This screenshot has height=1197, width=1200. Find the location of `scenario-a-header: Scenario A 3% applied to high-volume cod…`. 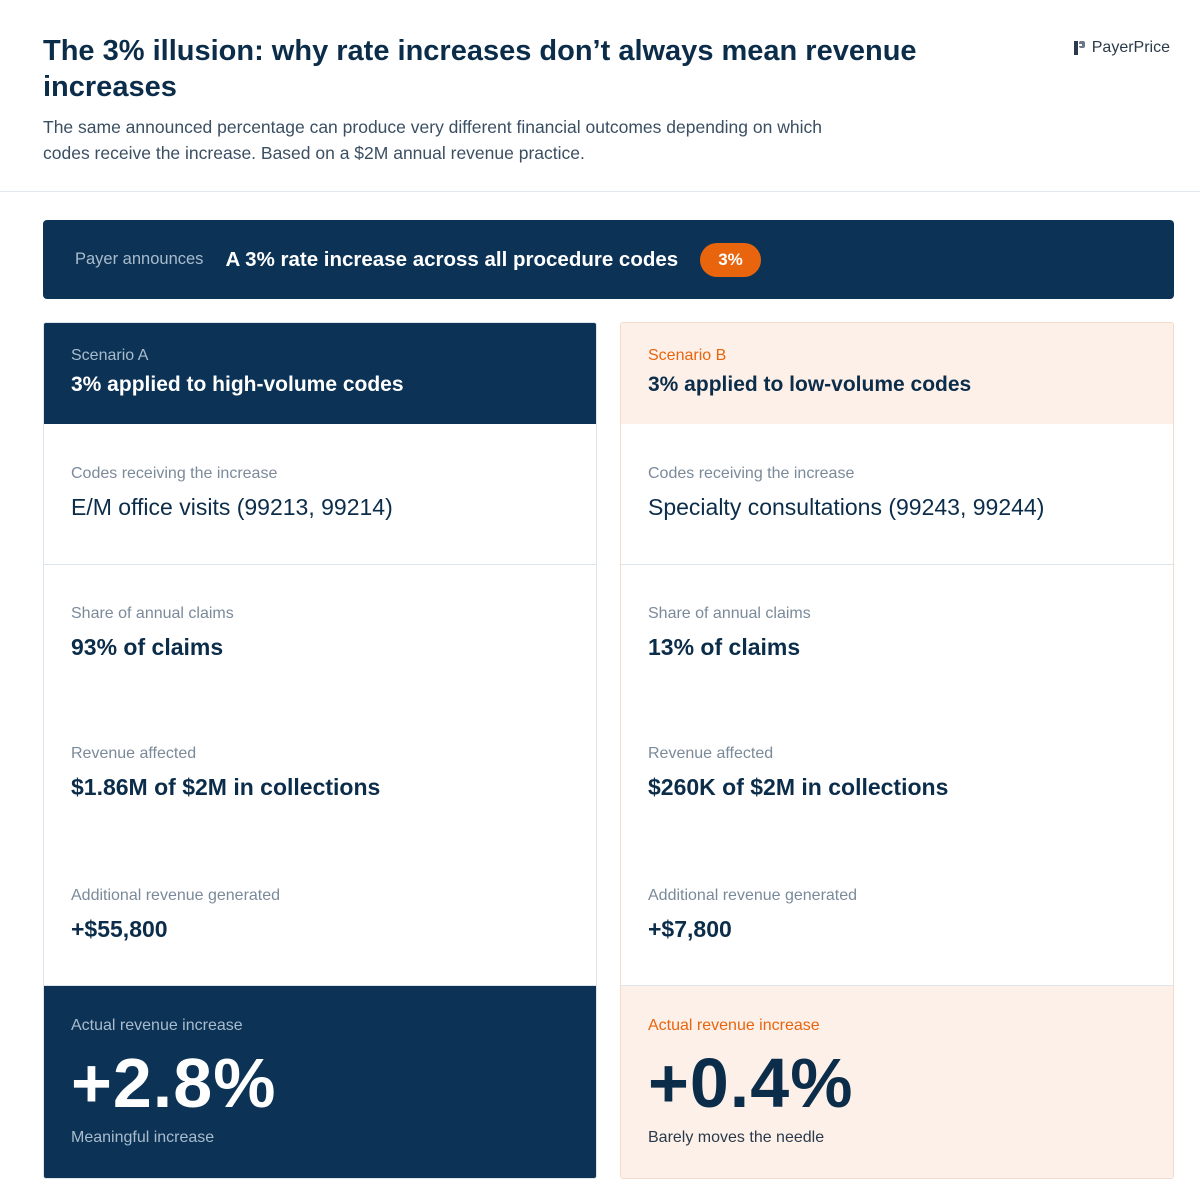

scenario-a-header: Scenario A 3% applied to high-volume cod… is located at coordinates (320, 373).